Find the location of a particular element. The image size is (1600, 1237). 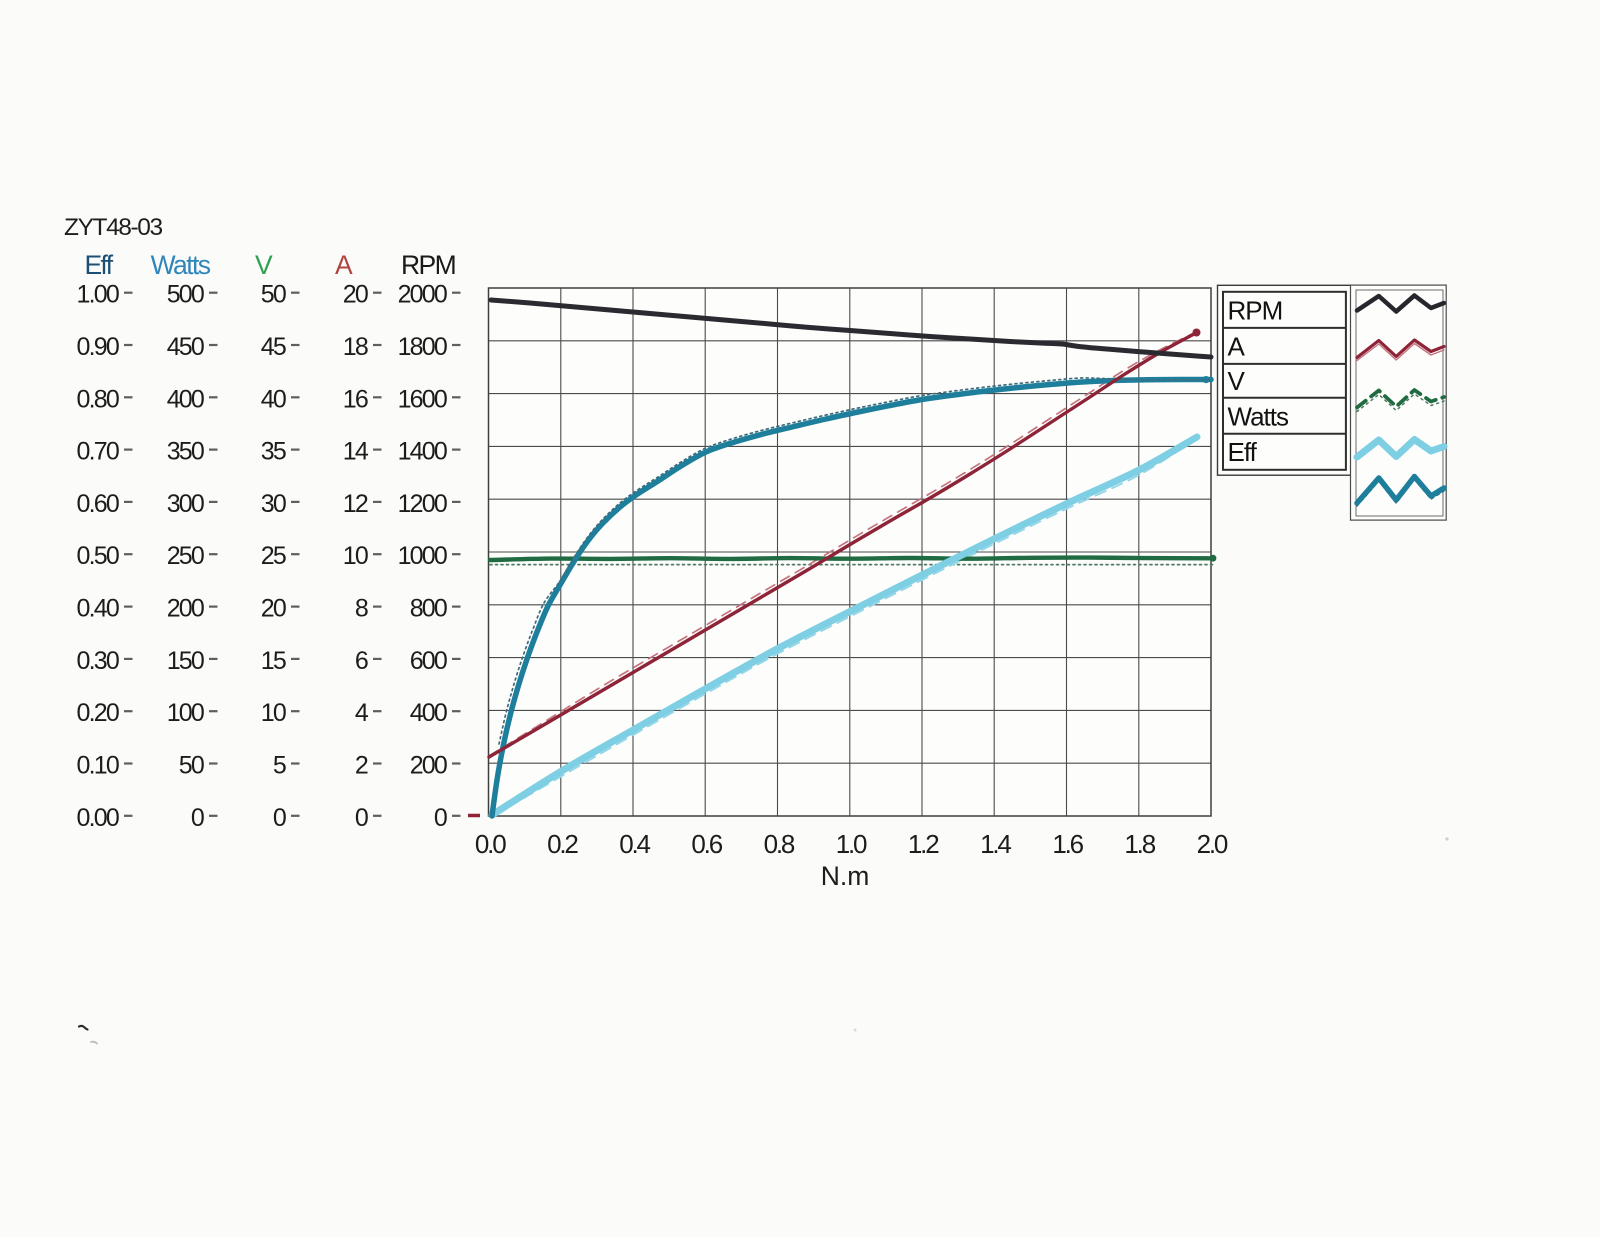

svg-text: 1600 is located at coordinates (422, 399).